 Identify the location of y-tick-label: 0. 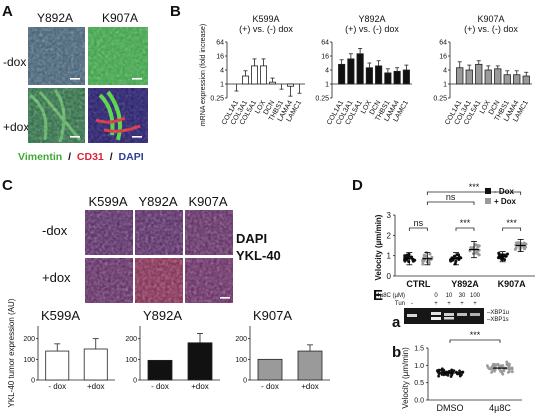
(389, 276).